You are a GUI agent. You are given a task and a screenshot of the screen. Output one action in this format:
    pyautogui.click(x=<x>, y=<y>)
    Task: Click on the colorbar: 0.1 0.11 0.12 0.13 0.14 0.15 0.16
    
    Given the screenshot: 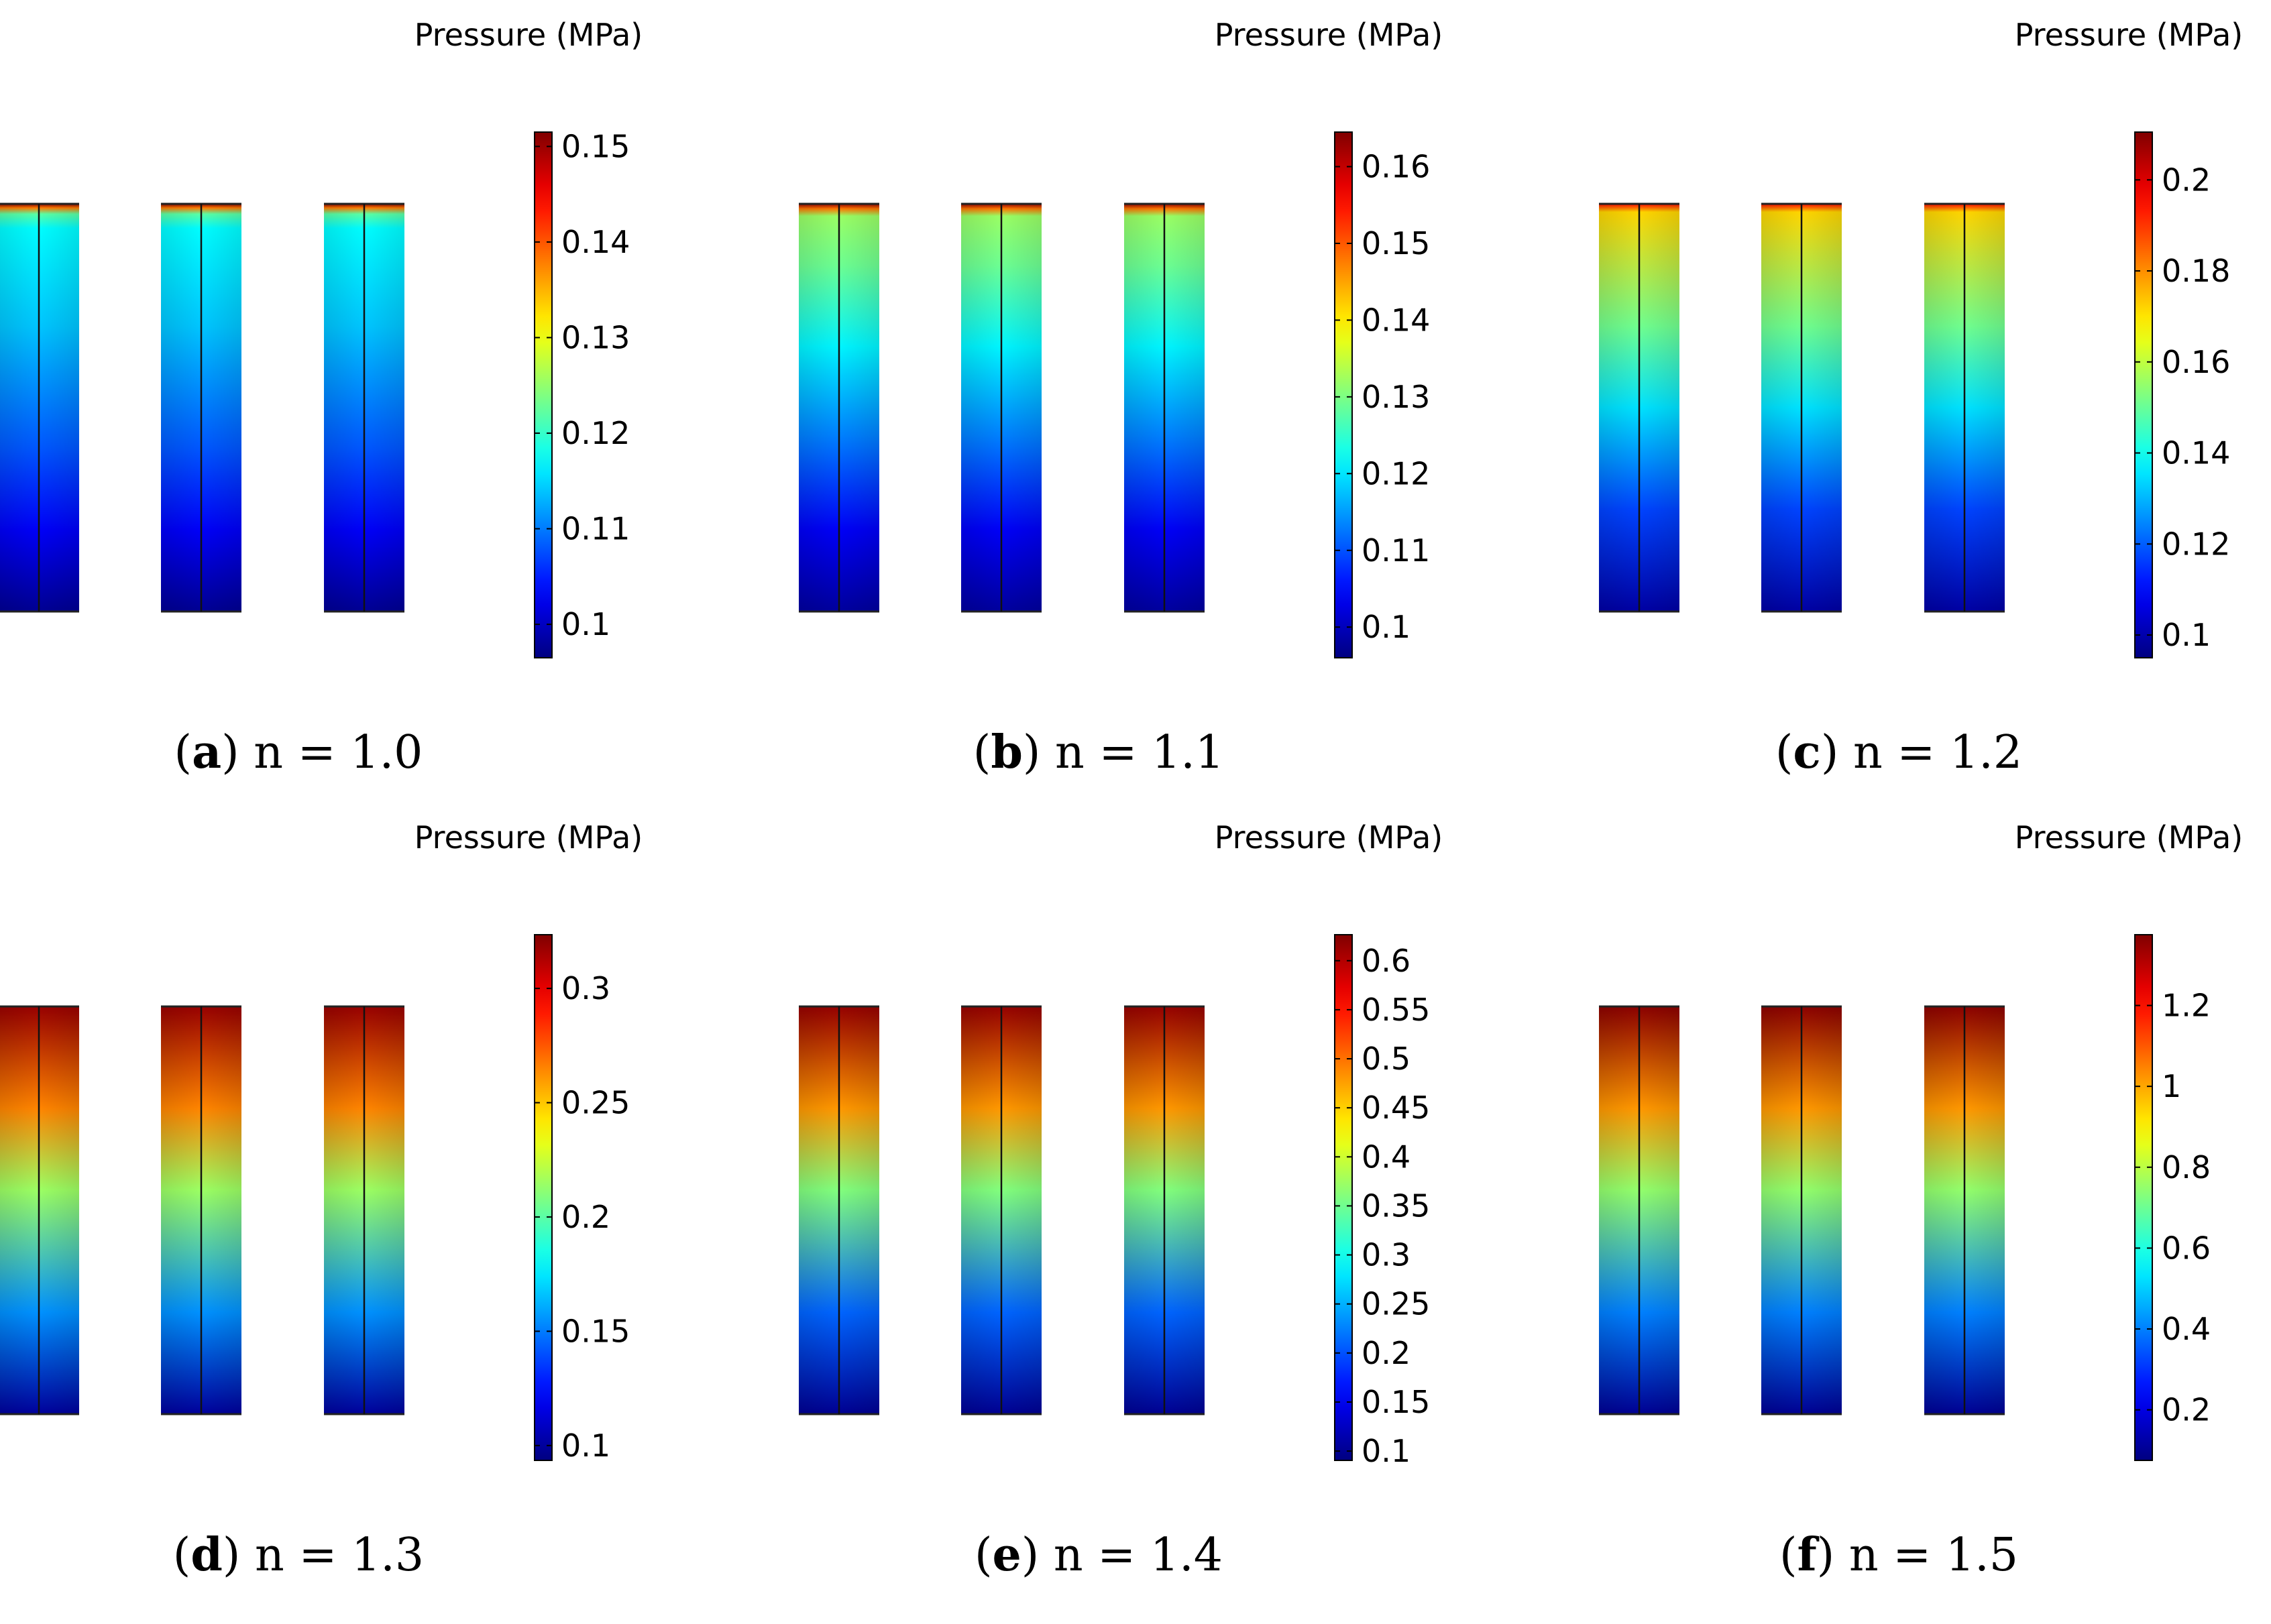 What is the action you would take?
    pyautogui.click(x=1382, y=395)
    